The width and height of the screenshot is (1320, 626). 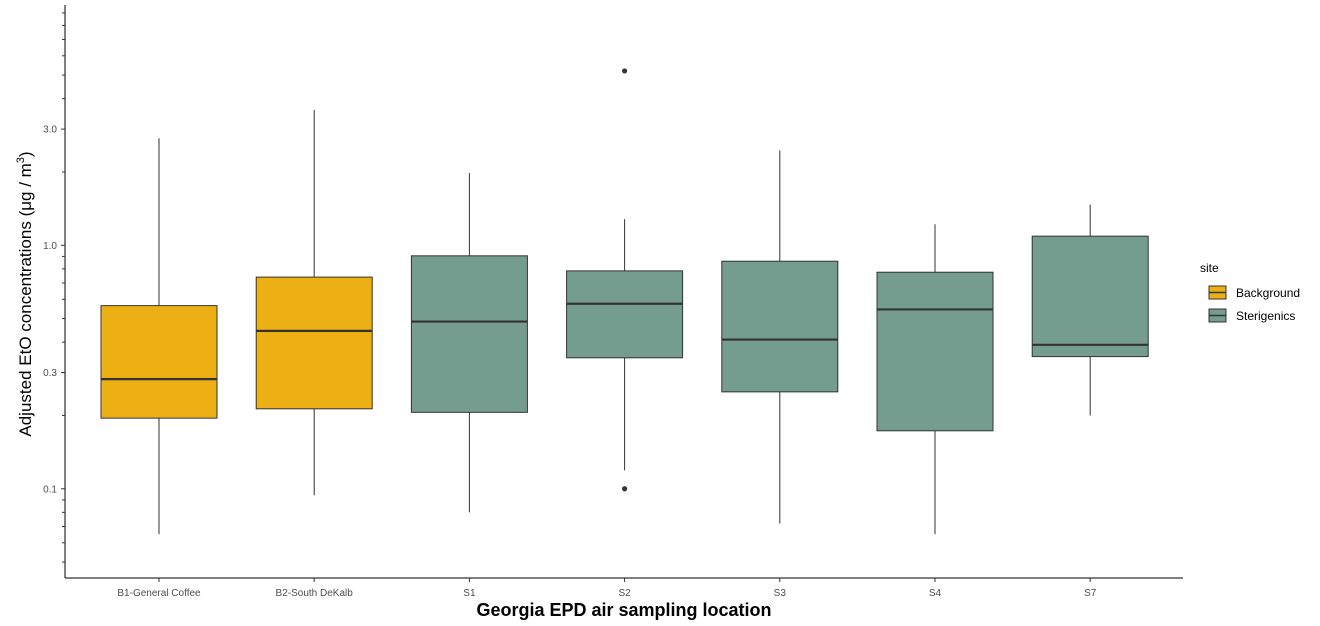 I want to click on x-tick-label: B1-General Coffee, so click(x=159, y=593).